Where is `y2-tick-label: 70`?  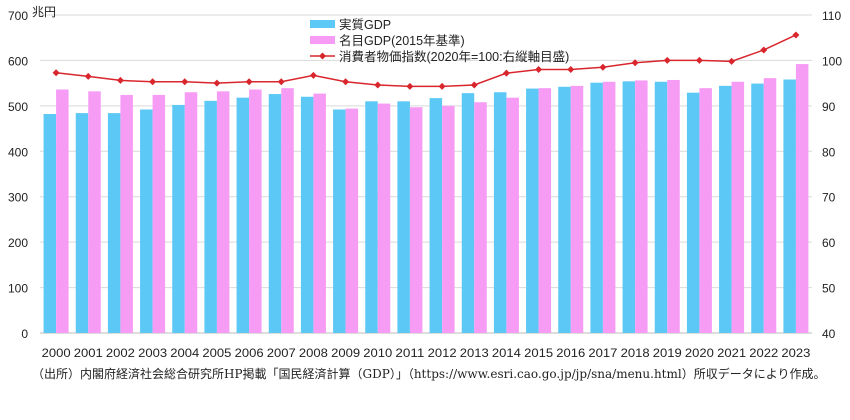 y2-tick-label: 70 is located at coordinates (829, 198).